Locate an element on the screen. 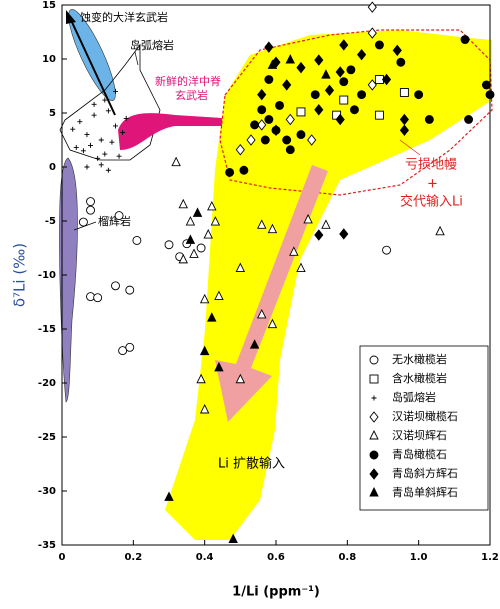  annotation: 岛弧熔岩 is located at coordinates (152, 45).